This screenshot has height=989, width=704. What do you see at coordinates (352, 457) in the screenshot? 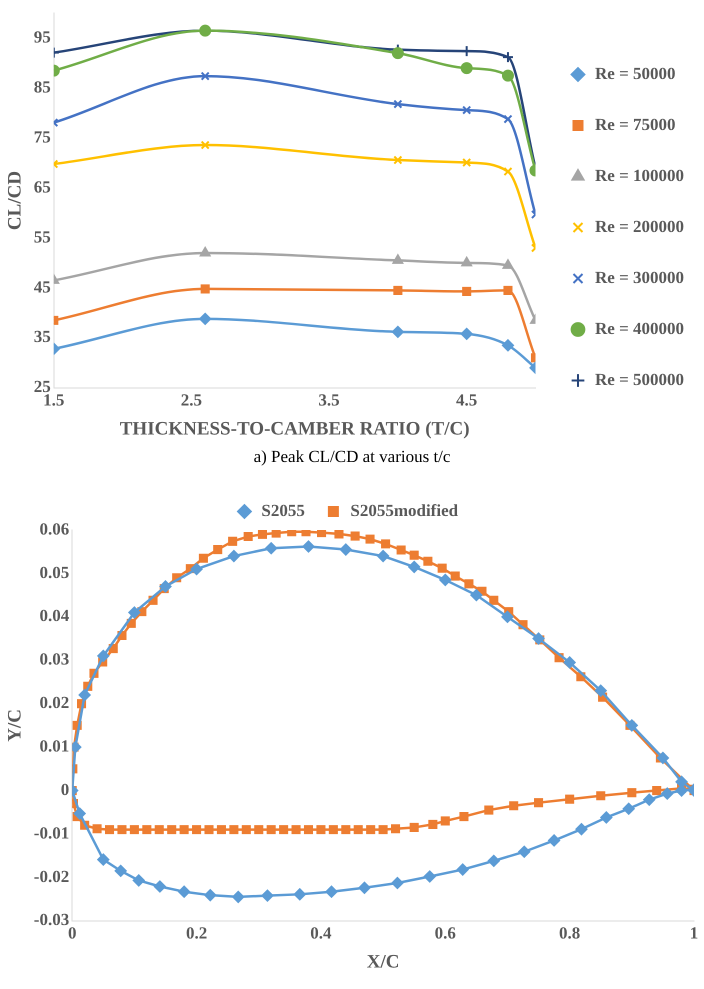
I see `text: a) Peak CL/CD at various t/c` at bounding box center [352, 457].